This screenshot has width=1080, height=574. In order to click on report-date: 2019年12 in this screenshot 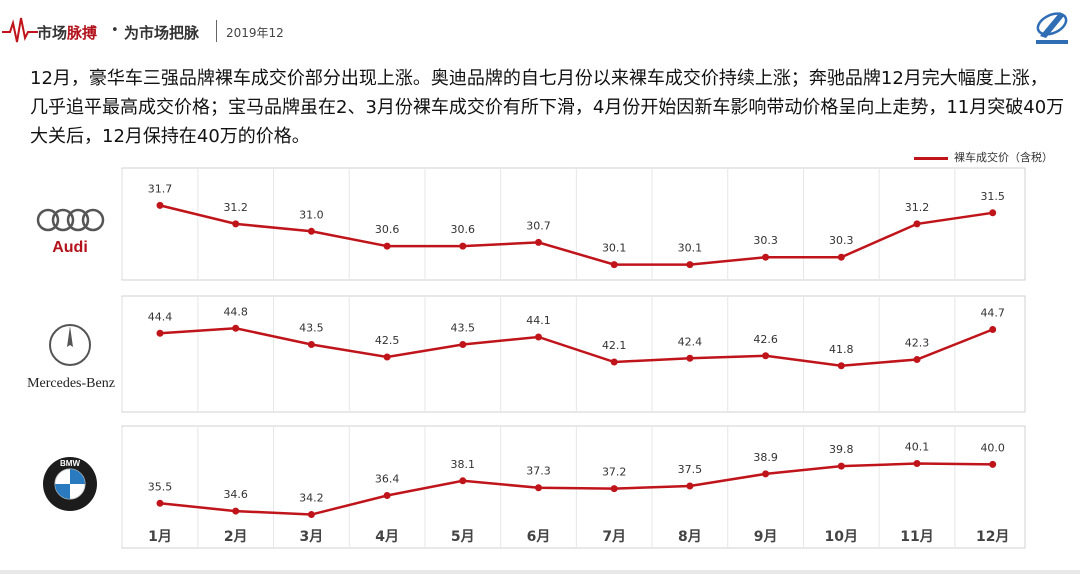, I will do `click(255, 33)`.